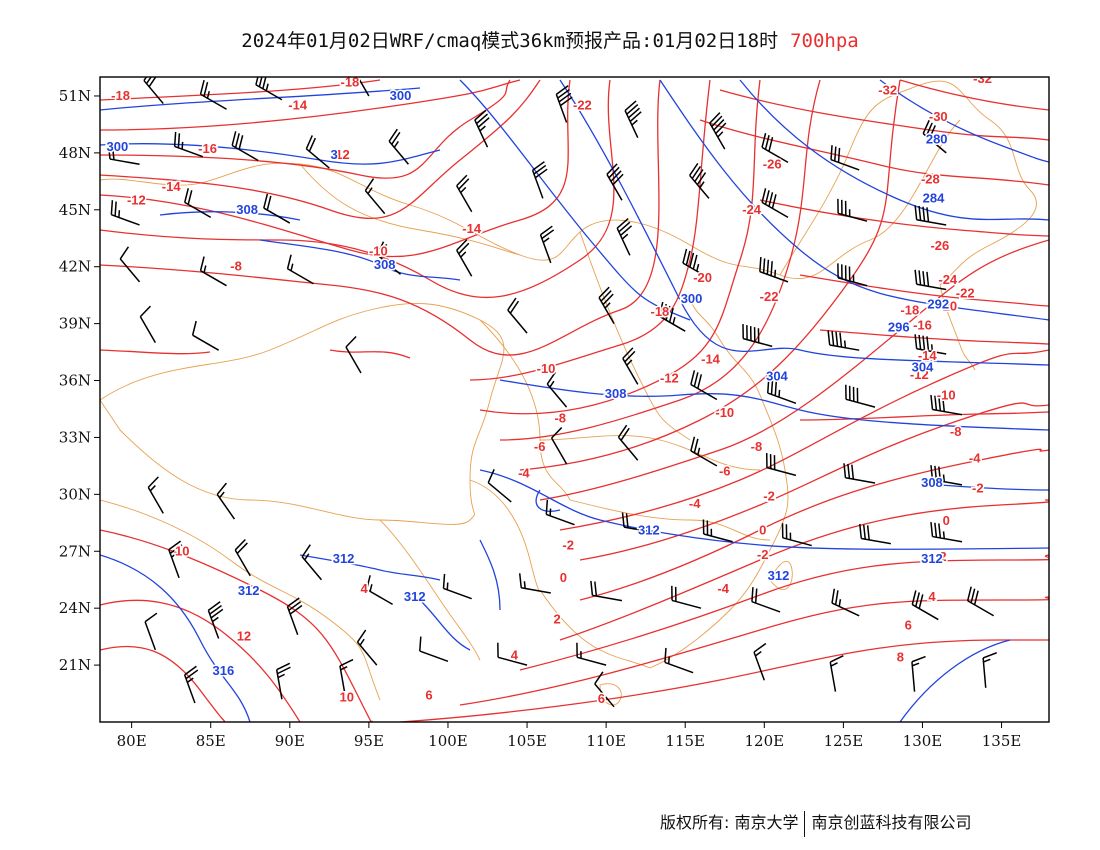 This screenshot has height=850, width=1100. I want to click on height-label: 300, so click(692, 298).